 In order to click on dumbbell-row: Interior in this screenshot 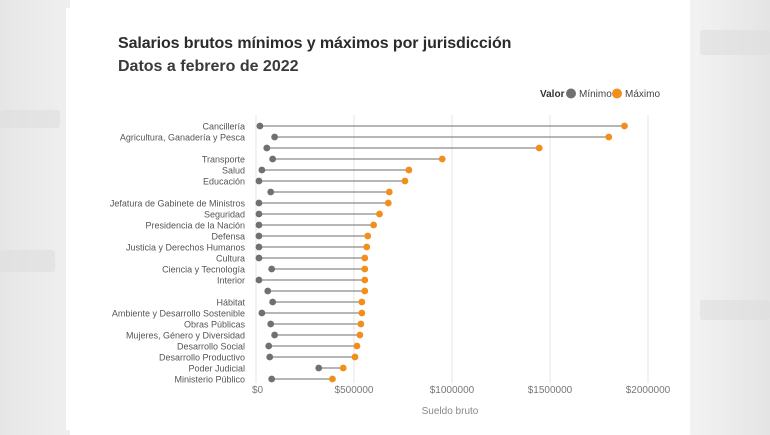, I will do `click(293, 281)`.